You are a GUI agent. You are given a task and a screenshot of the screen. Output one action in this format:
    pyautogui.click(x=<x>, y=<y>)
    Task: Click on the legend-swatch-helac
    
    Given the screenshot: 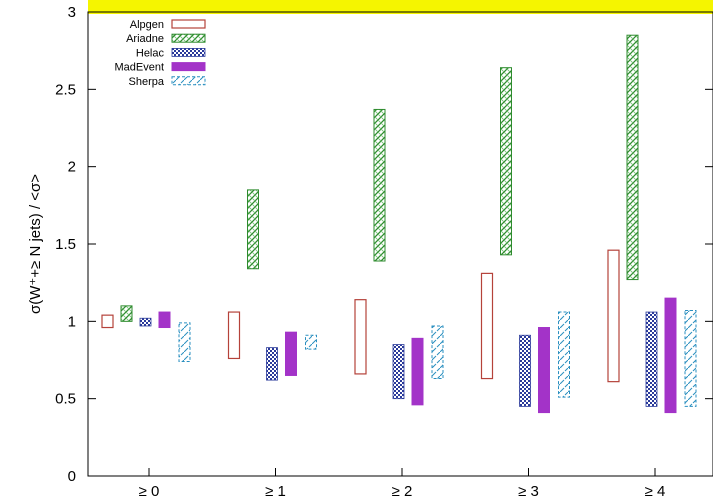 What is the action you would take?
    pyautogui.click(x=188, y=52)
    